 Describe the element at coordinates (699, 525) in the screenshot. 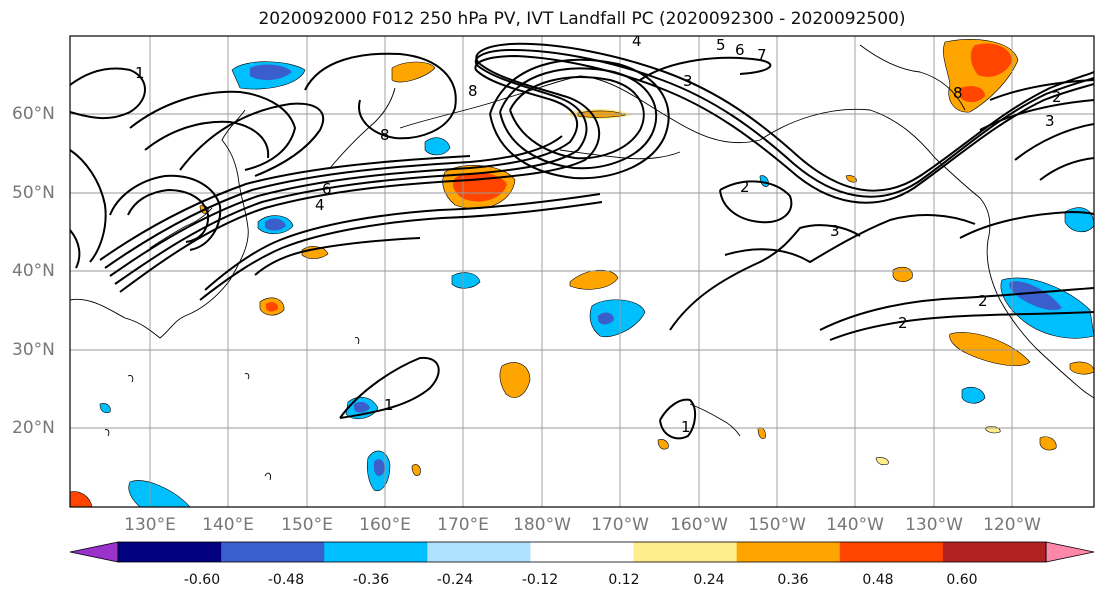

I see `lon-label: 160°W` at that location.